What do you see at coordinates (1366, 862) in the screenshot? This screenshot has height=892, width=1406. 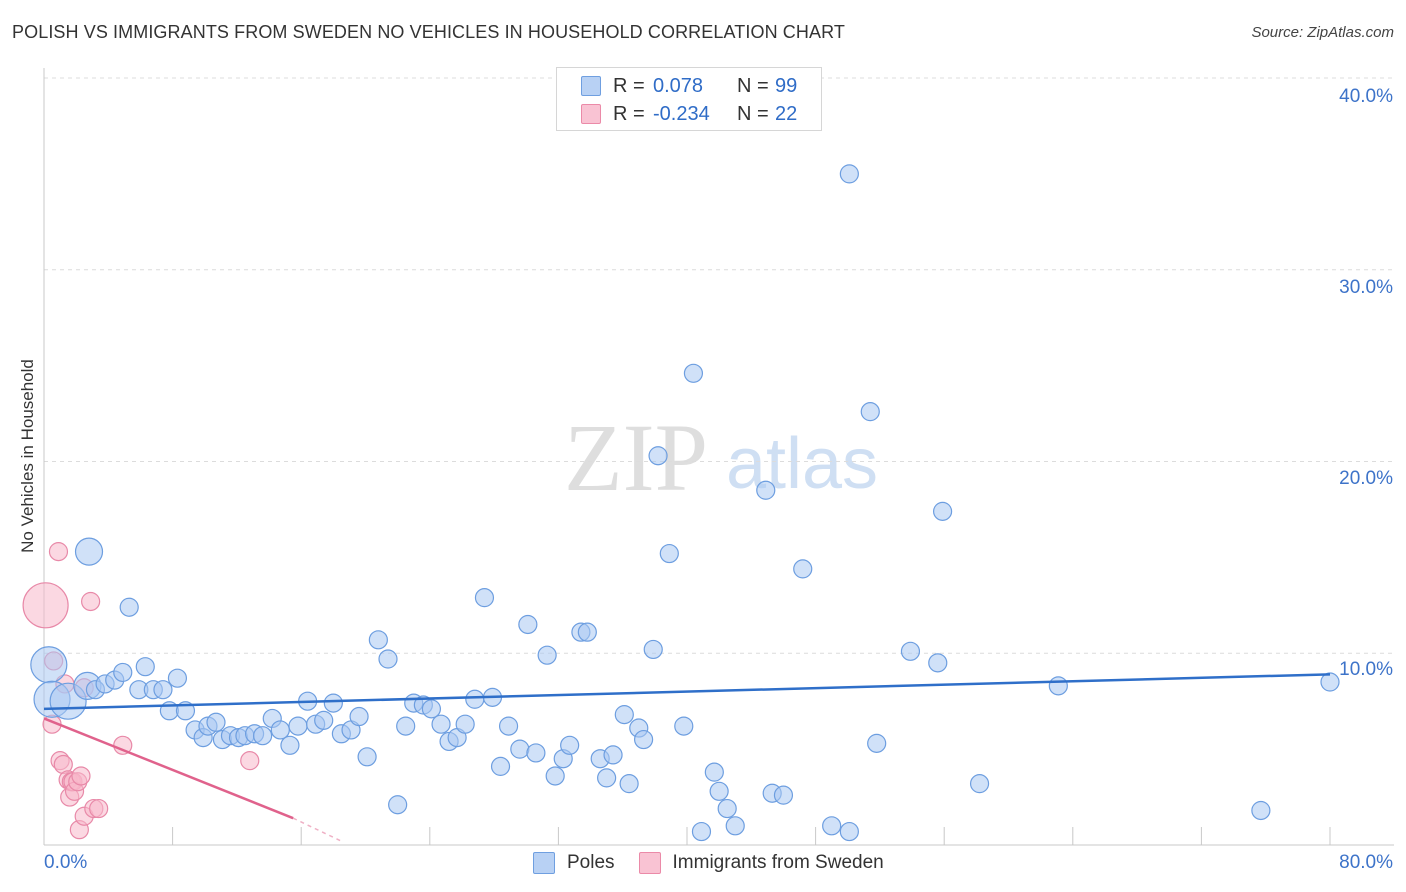 I see `x-tick-label-max: 80.0%` at bounding box center [1366, 862].